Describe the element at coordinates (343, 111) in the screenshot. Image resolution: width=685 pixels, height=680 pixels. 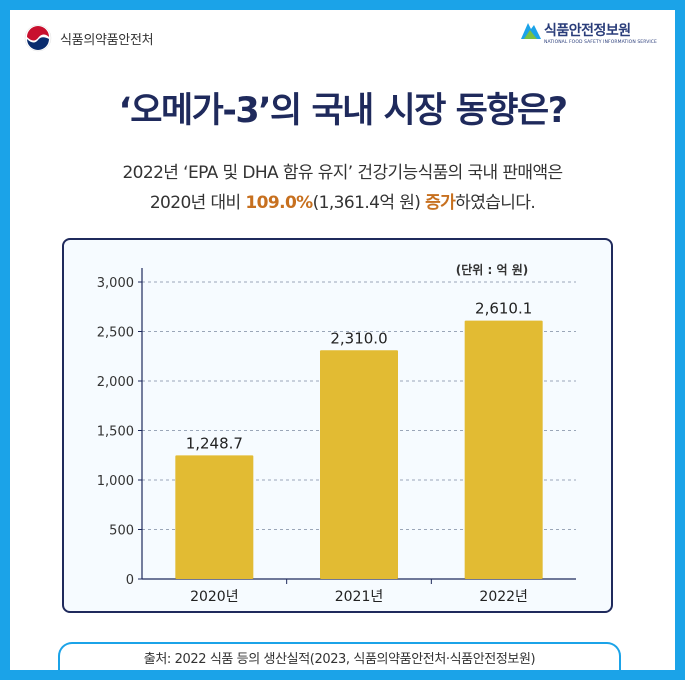
I see `page-title: ‘오메가-3’의 국내 시장 동향은?` at that location.